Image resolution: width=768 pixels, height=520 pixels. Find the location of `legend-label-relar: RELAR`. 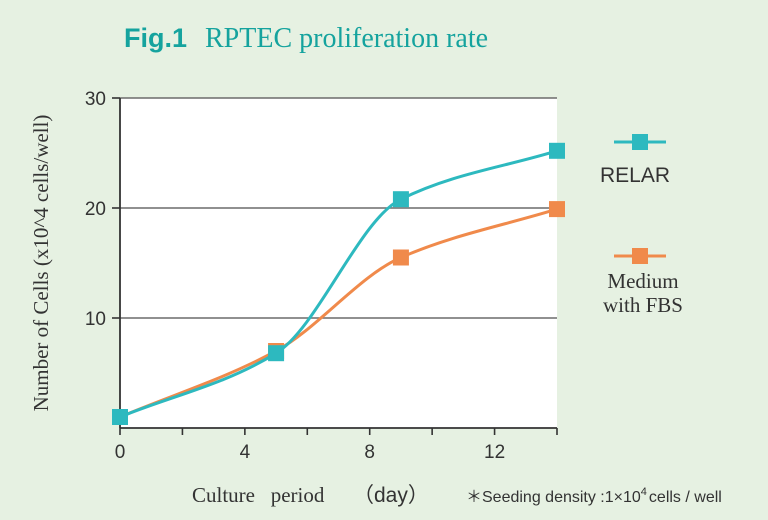

legend-label-relar: RELAR is located at coordinates (635, 175).